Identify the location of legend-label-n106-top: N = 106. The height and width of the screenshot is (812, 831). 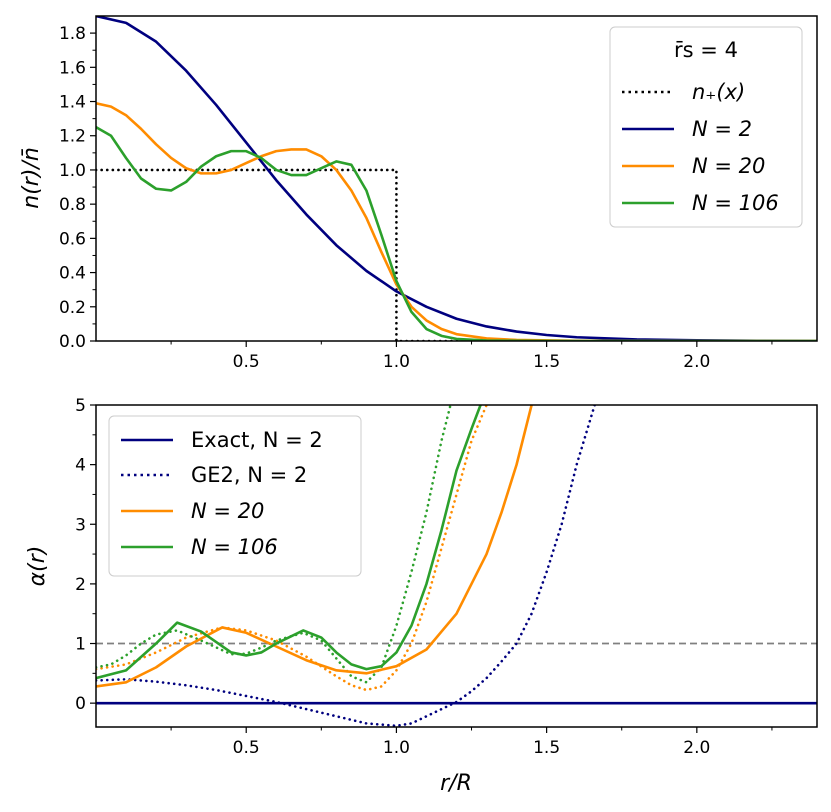
(735, 203).